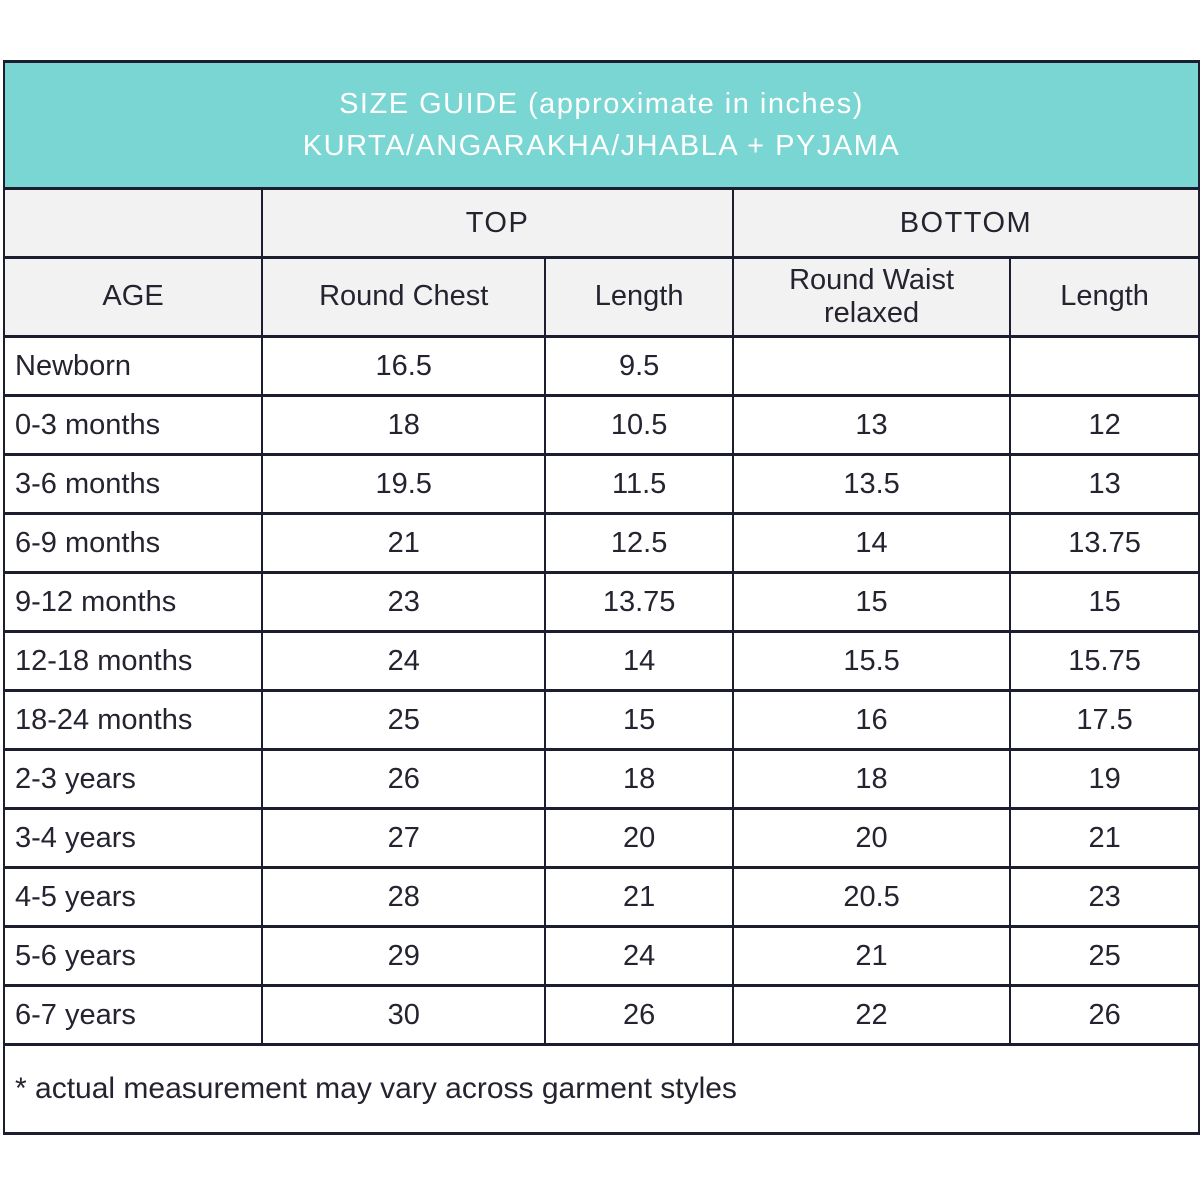  What do you see at coordinates (133, 297) in the screenshot?
I see `column-header-age: AGE` at bounding box center [133, 297].